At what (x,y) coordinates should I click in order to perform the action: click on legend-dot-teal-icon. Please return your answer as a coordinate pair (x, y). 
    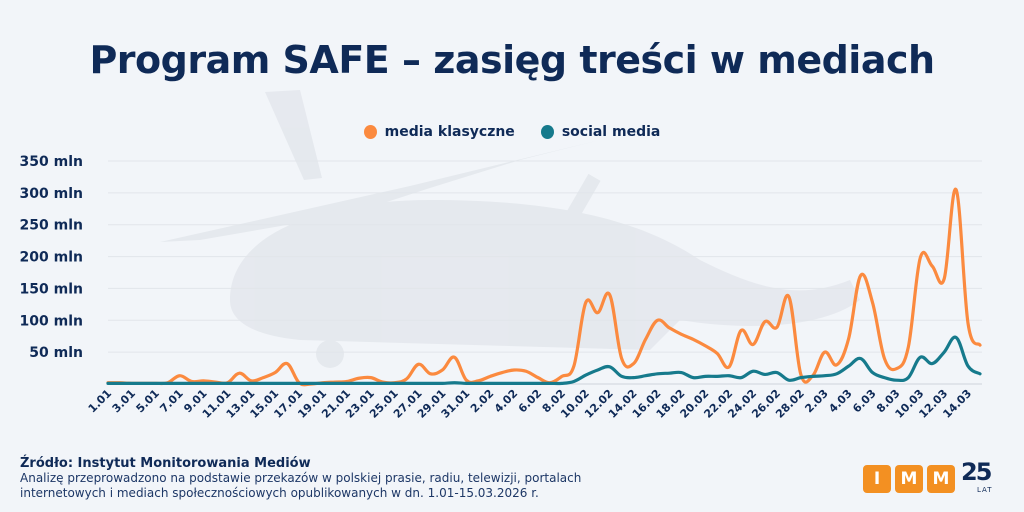
    Looking at the image, I should click on (547, 132).